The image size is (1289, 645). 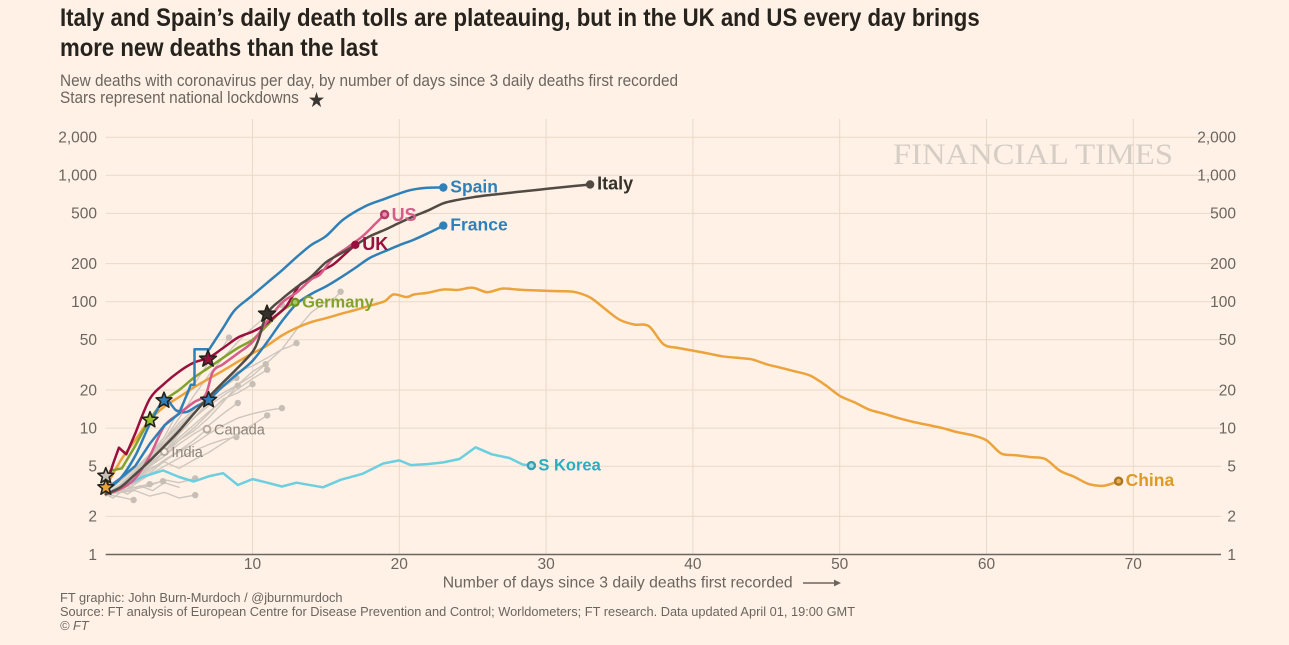 What do you see at coordinates (474, 187) in the screenshot?
I see `svg-text: Spain` at bounding box center [474, 187].